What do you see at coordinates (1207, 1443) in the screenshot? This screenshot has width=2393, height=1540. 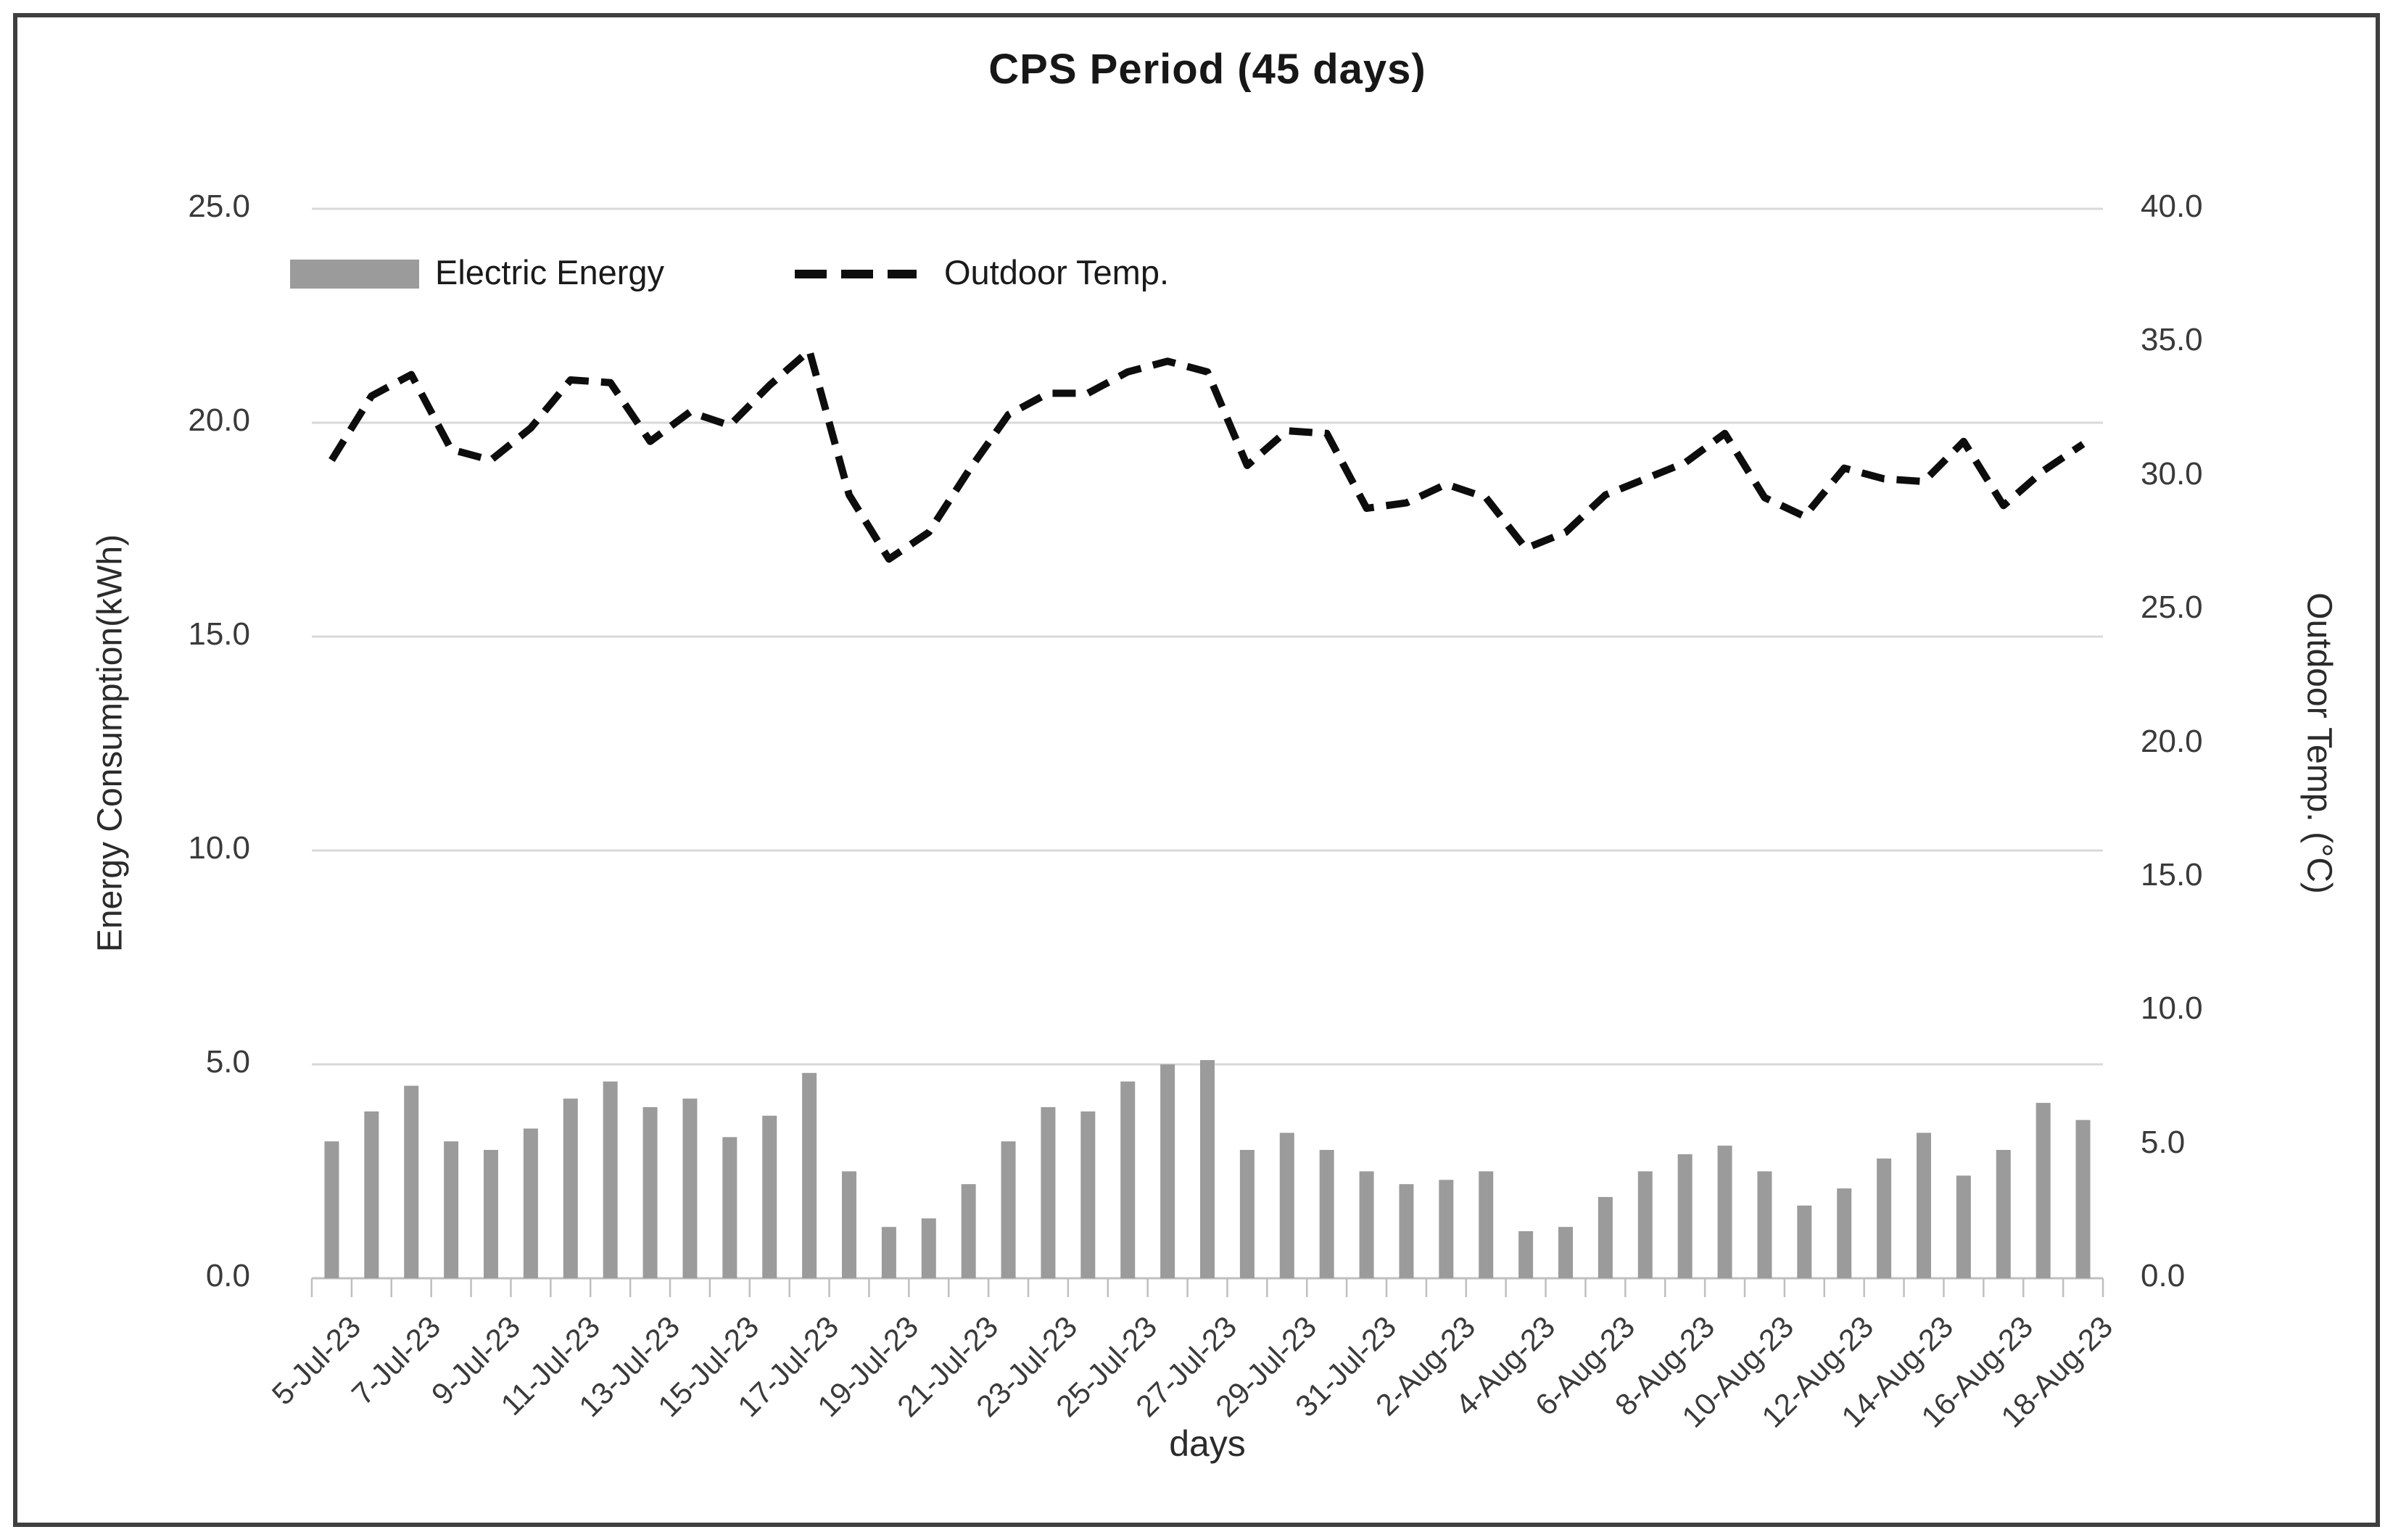 I see `x-axis-title: days` at bounding box center [1207, 1443].